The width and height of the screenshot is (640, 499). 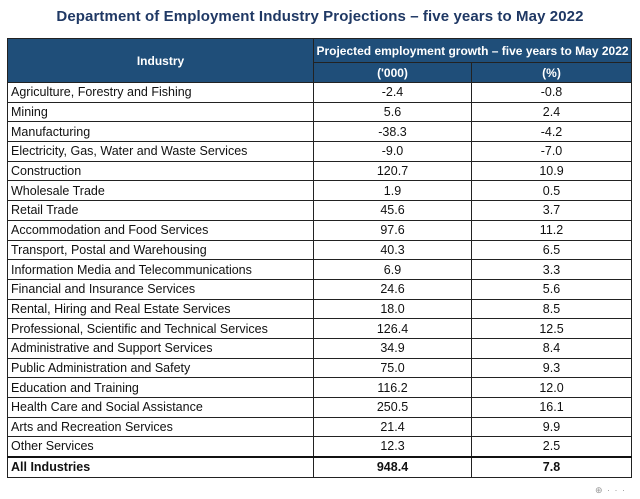 I want to click on total-row: All Industries 948.4 7.8, so click(x=319, y=467).